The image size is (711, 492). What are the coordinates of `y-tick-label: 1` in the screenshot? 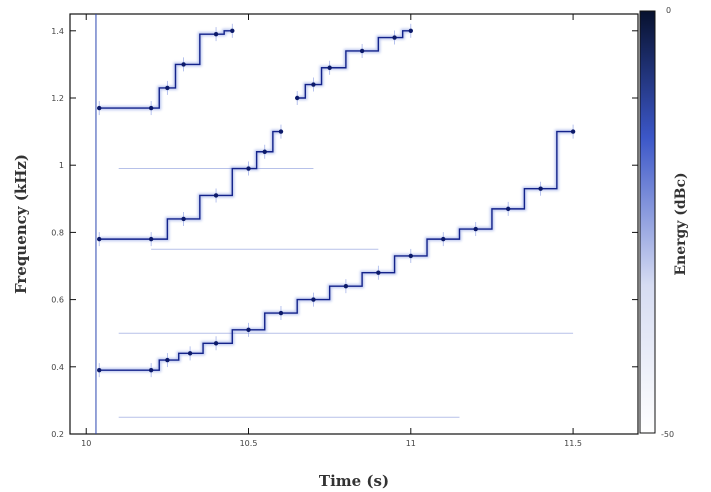 It's located at (61, 165).